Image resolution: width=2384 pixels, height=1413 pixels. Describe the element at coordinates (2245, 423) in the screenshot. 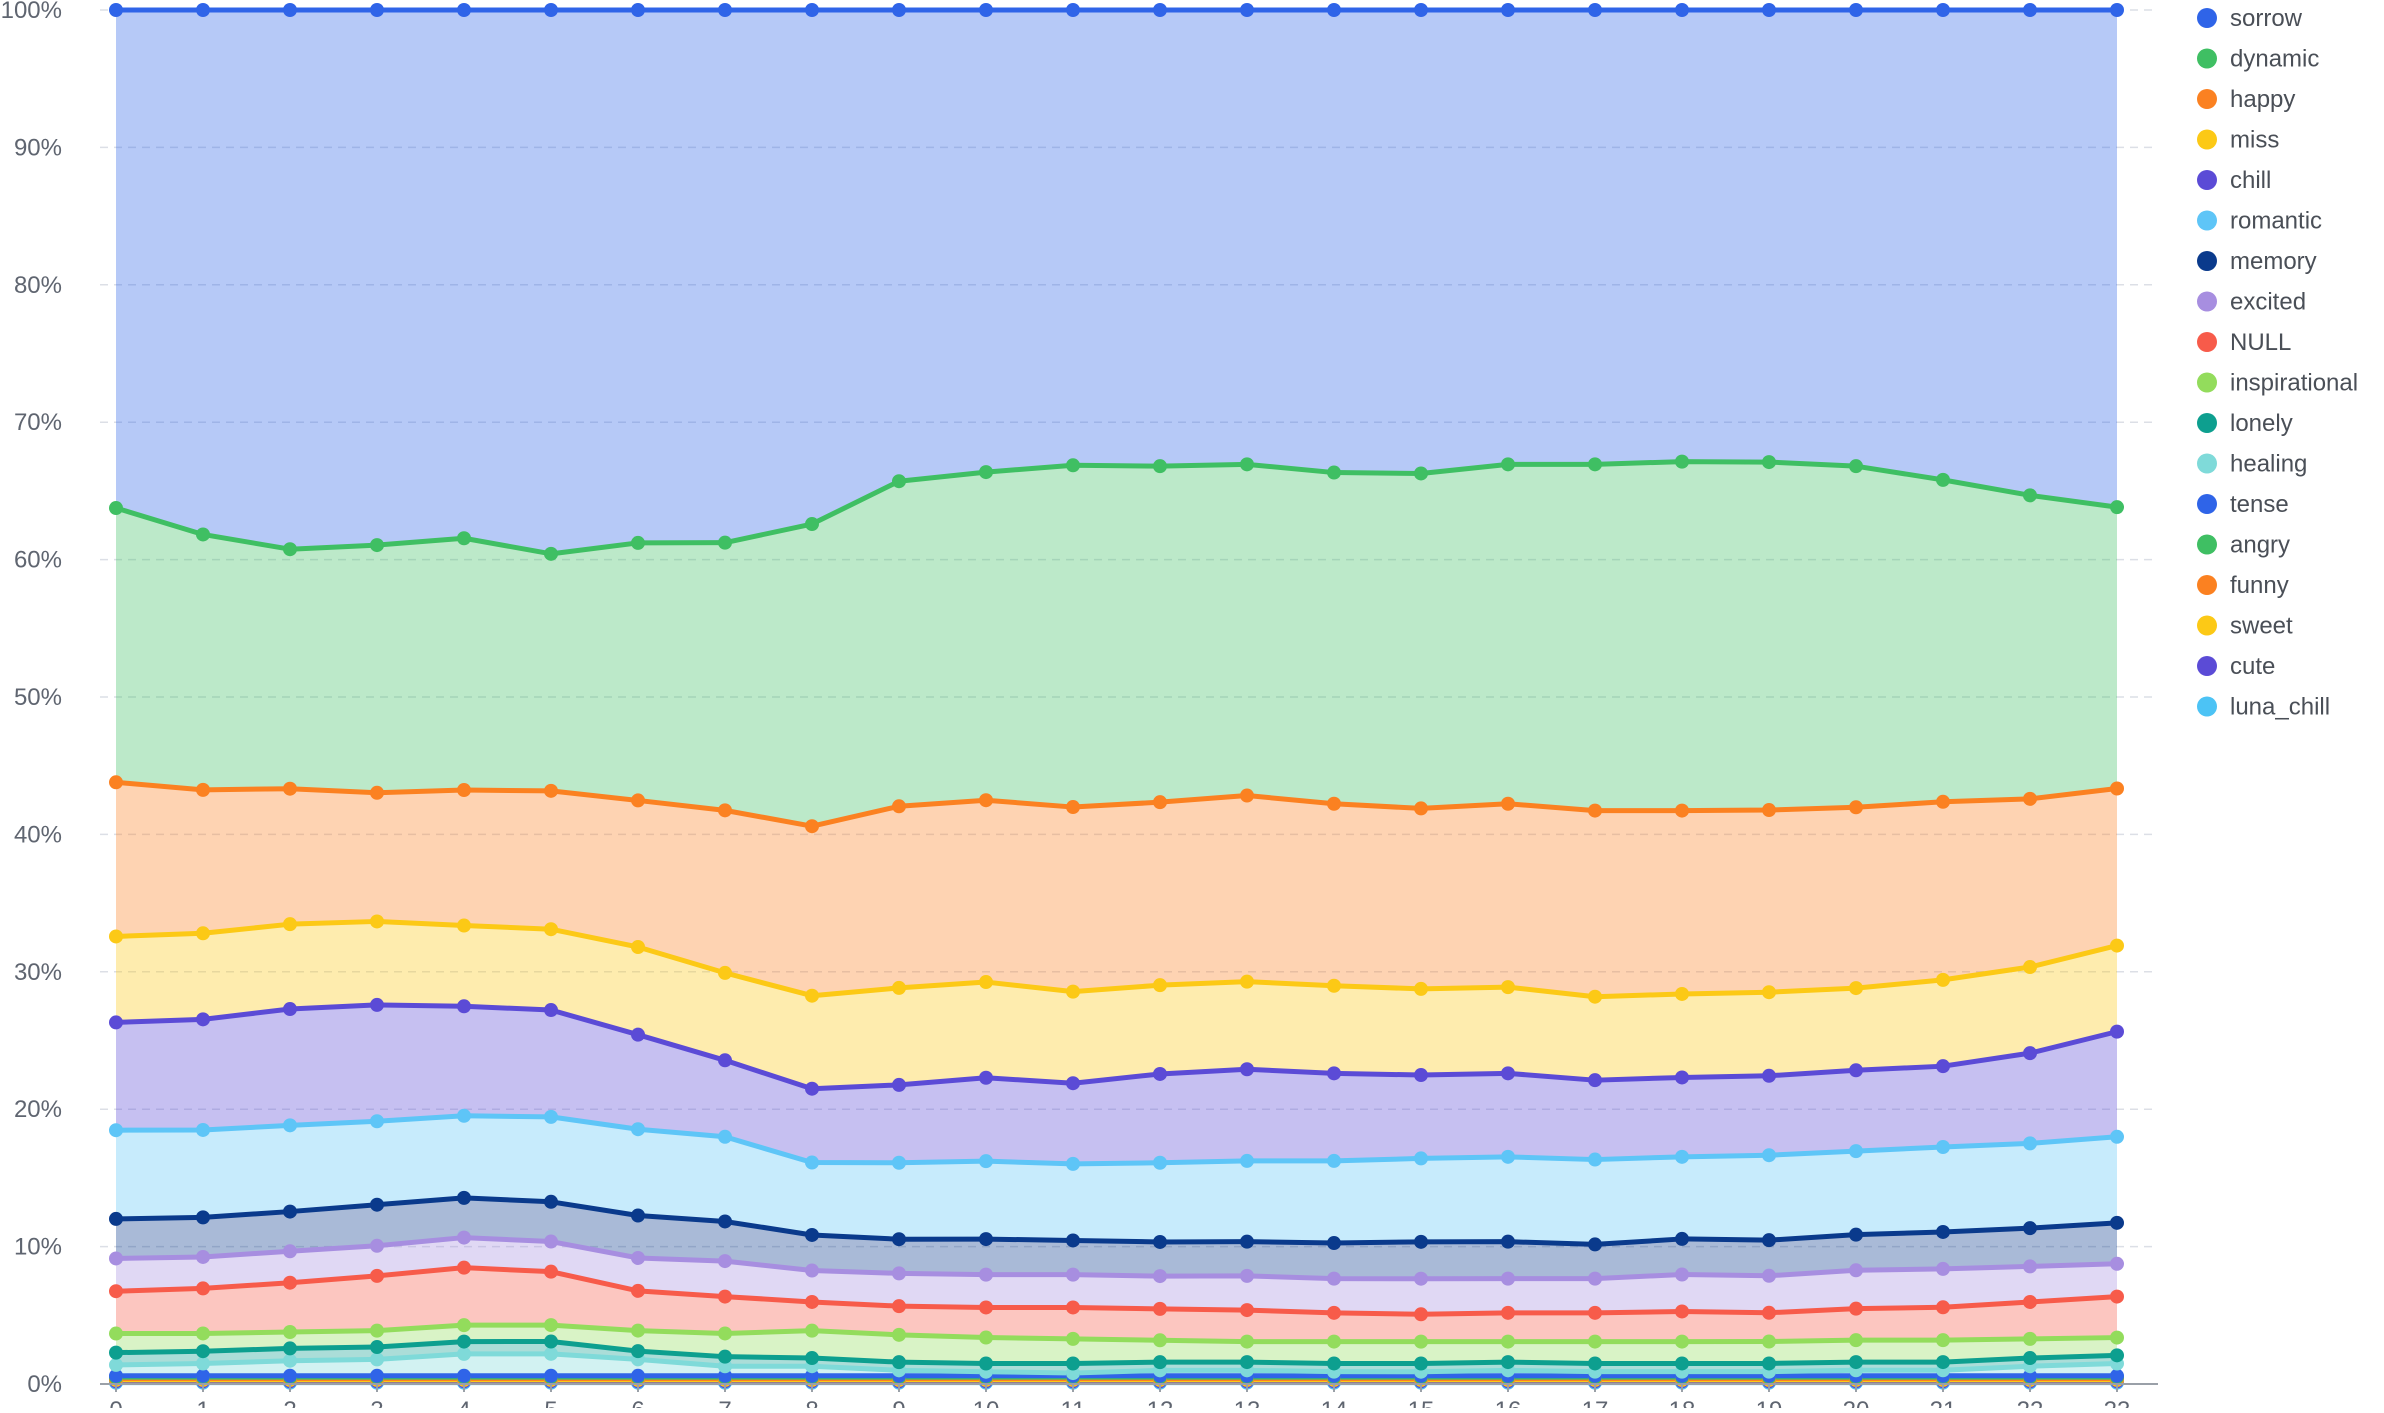

I see `legend-item-lonely: lonely` at that location.